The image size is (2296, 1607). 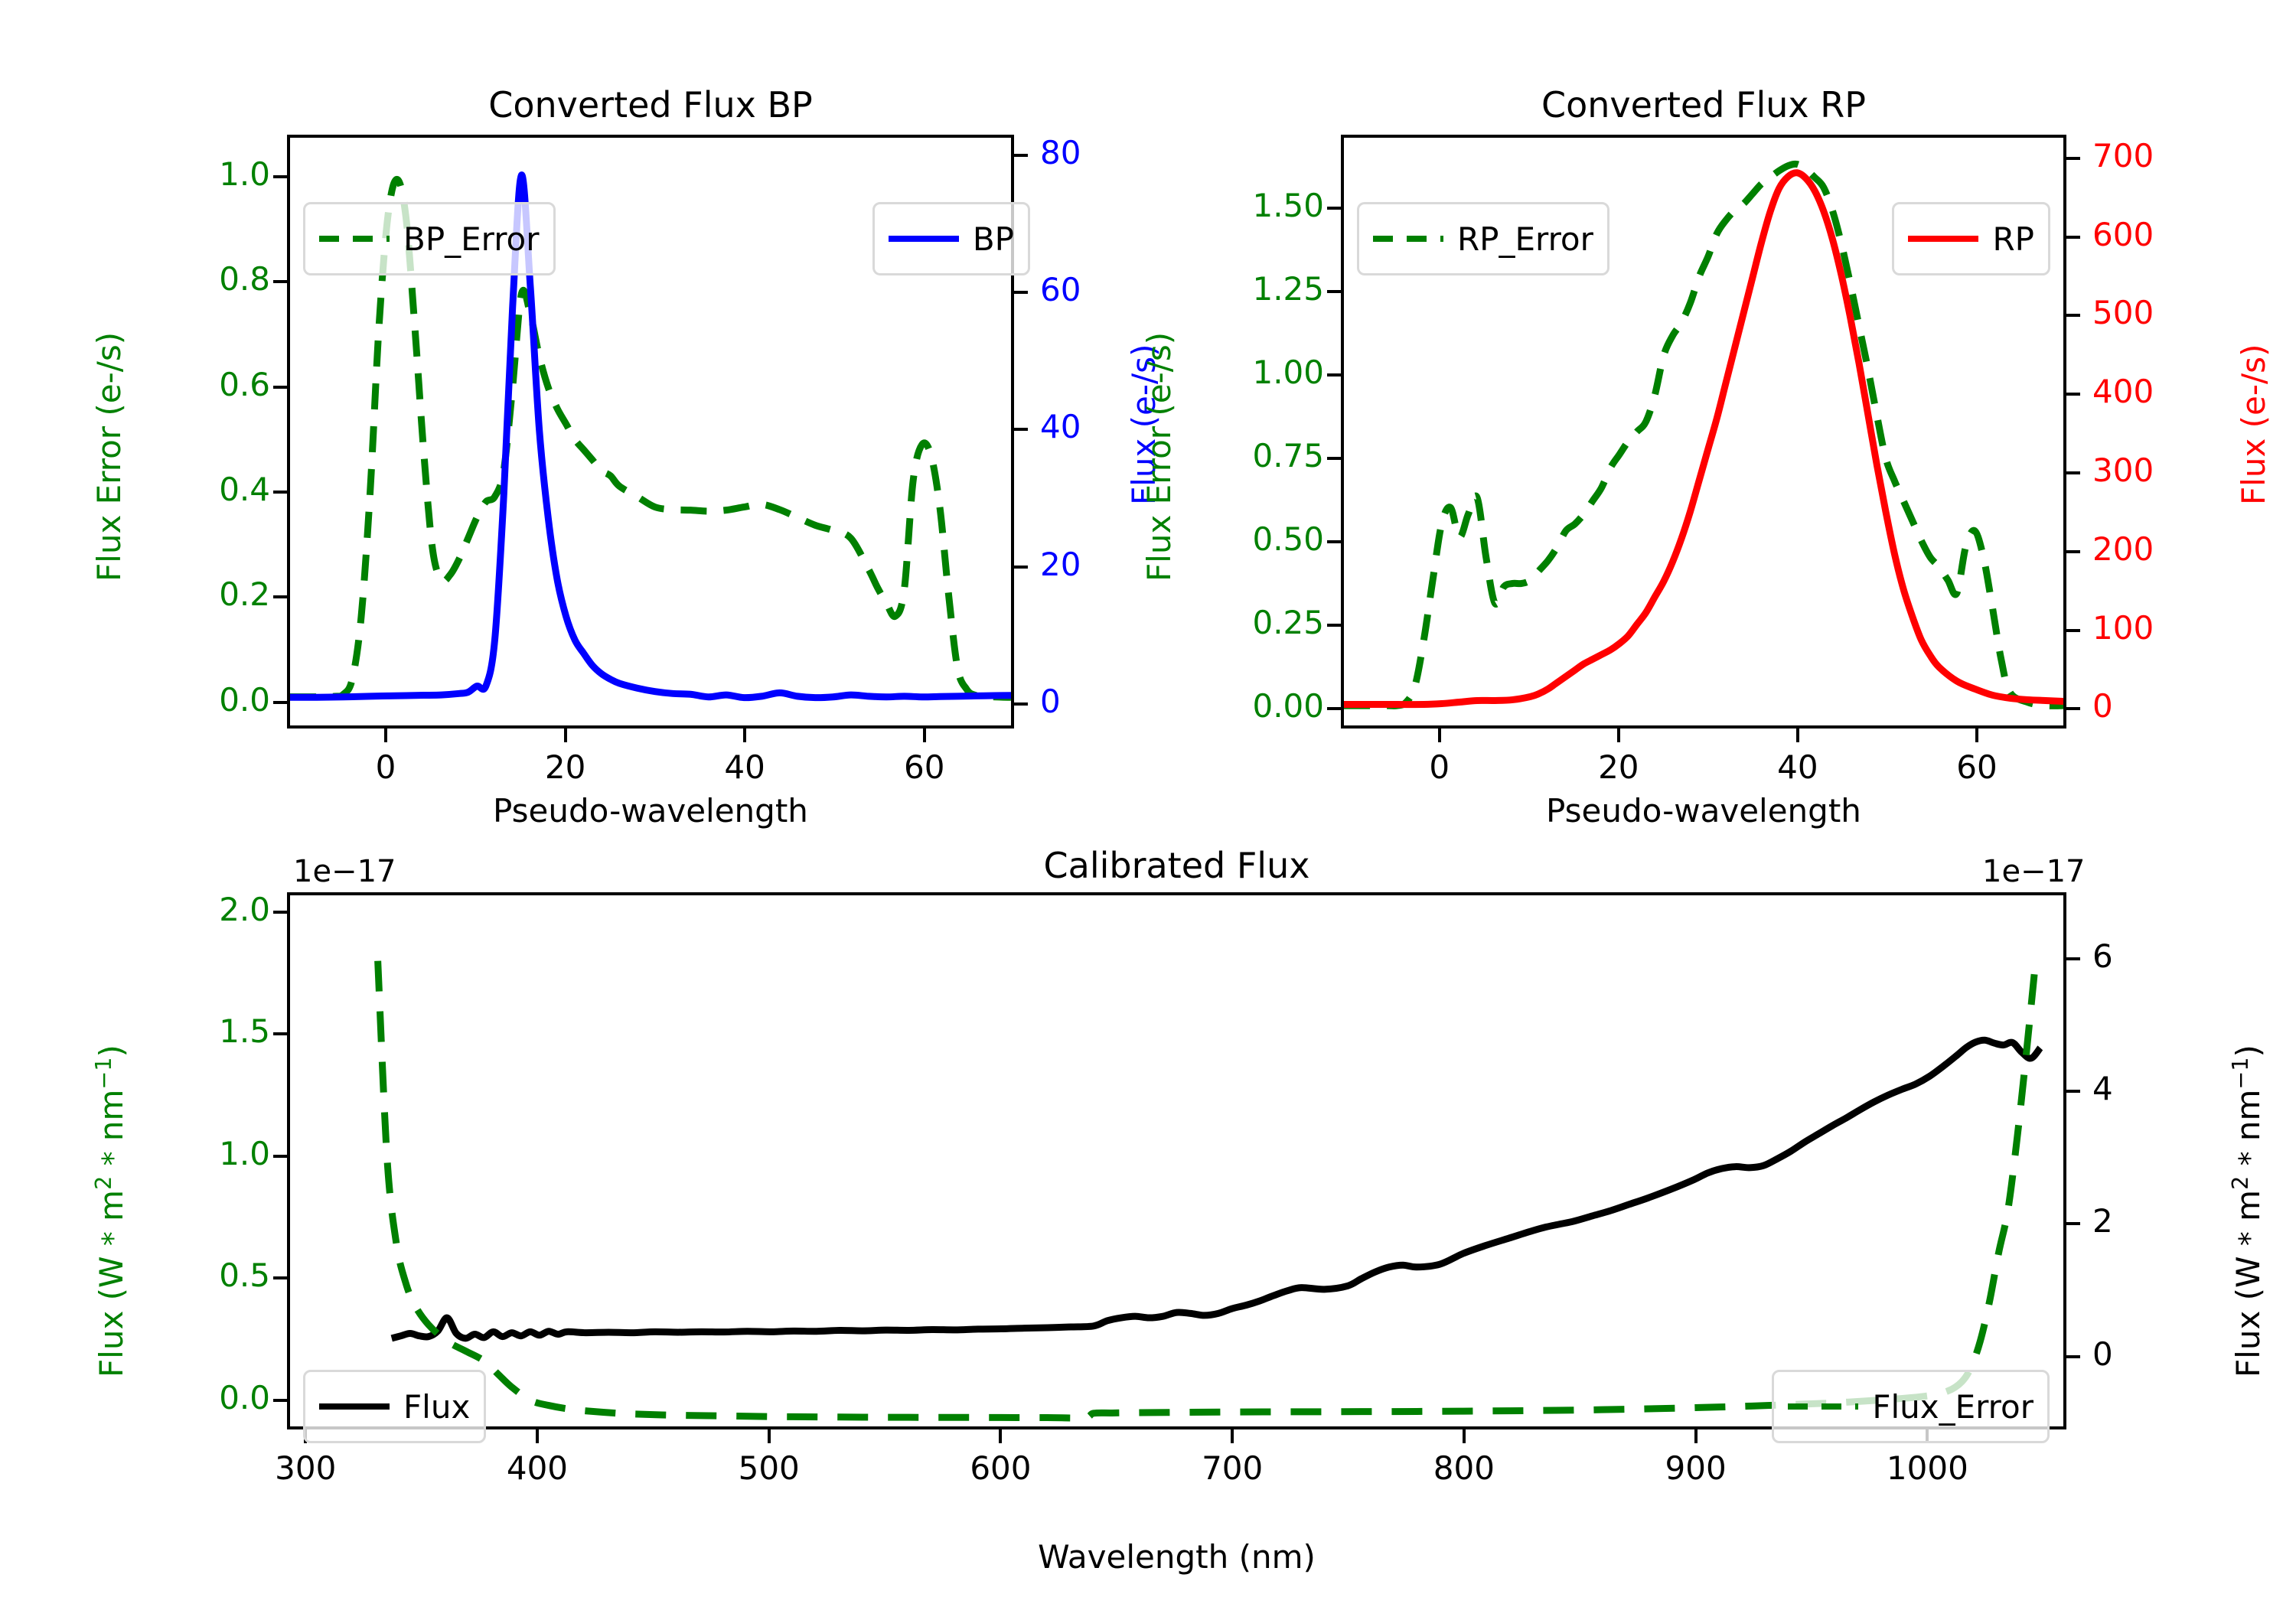 What do you see at coordinates (244, 1031) in the screenshot?
I see `cal-ytick-left-3: 1.5` at bounding box center [244, 1031].